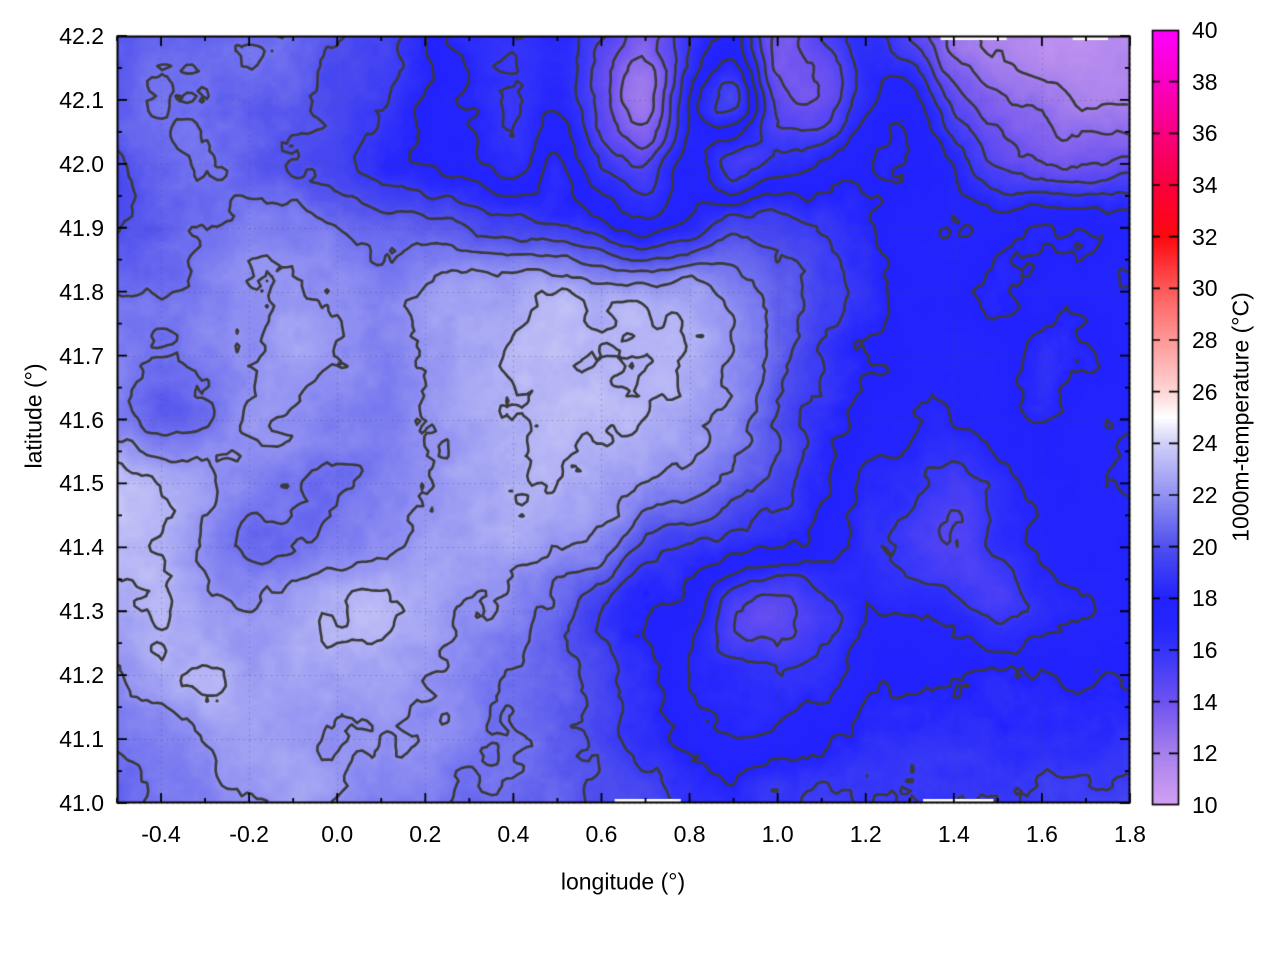 The width and height of the screenshot is (1280, 960). I want to click on x-tick-label: 1.2, so click(865, 834).